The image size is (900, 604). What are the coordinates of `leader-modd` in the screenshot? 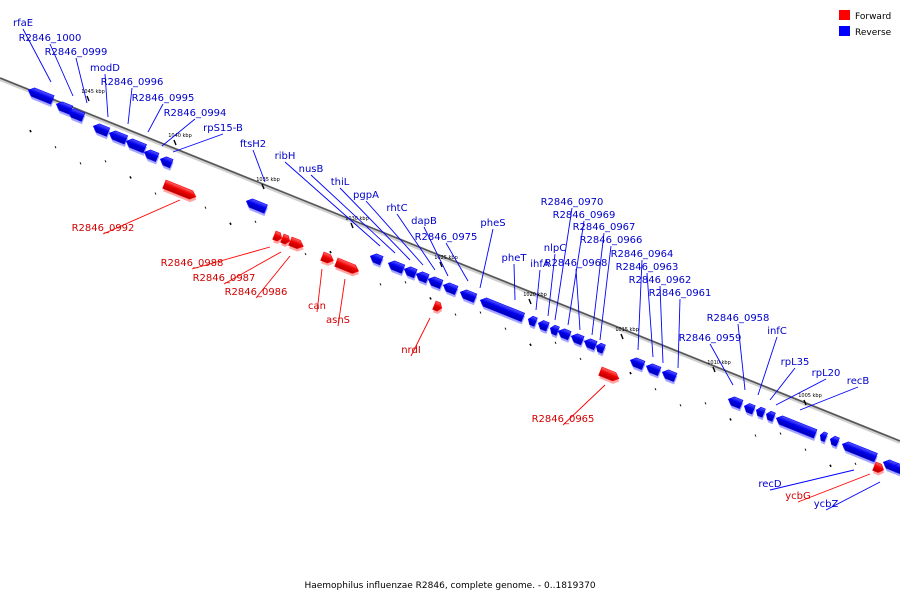 It's located at (106, 95).